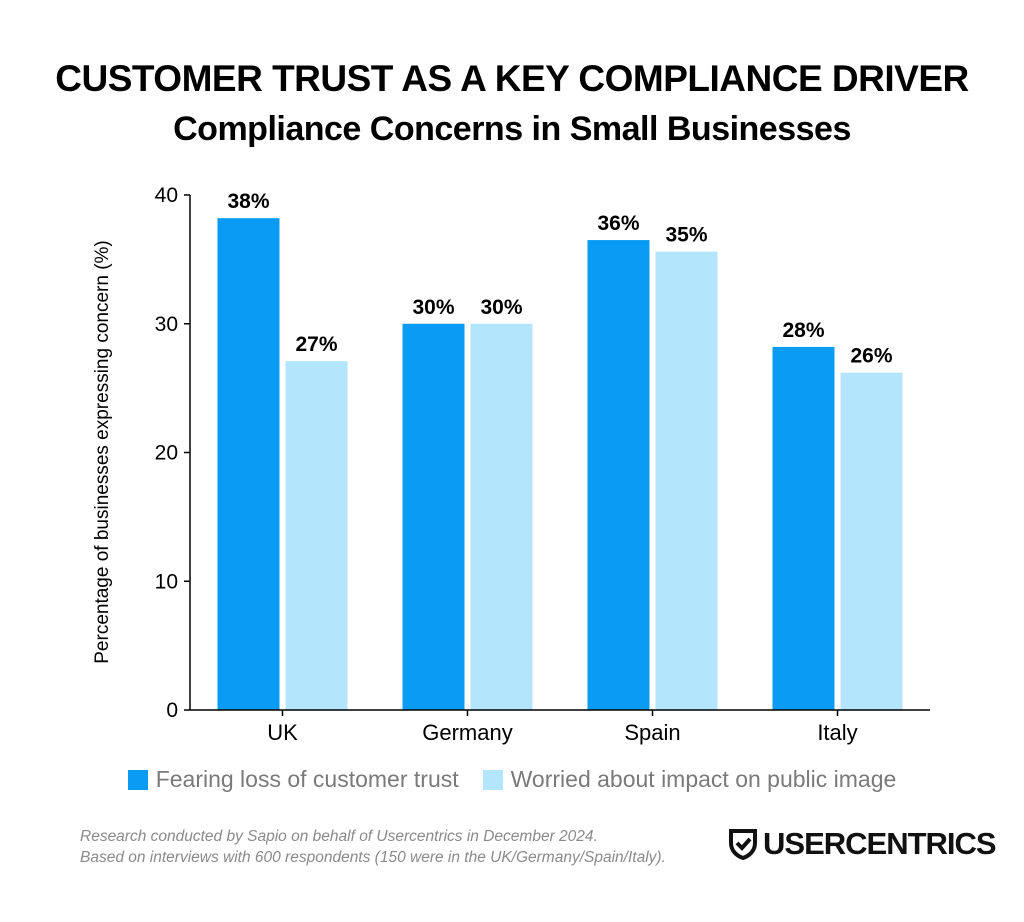 This screenshot has height=922, width=1024. What do you see at coordinates (166, 324) in the screenshot?
I see `y-tick-label: 30` at bounding box center [166, 324].